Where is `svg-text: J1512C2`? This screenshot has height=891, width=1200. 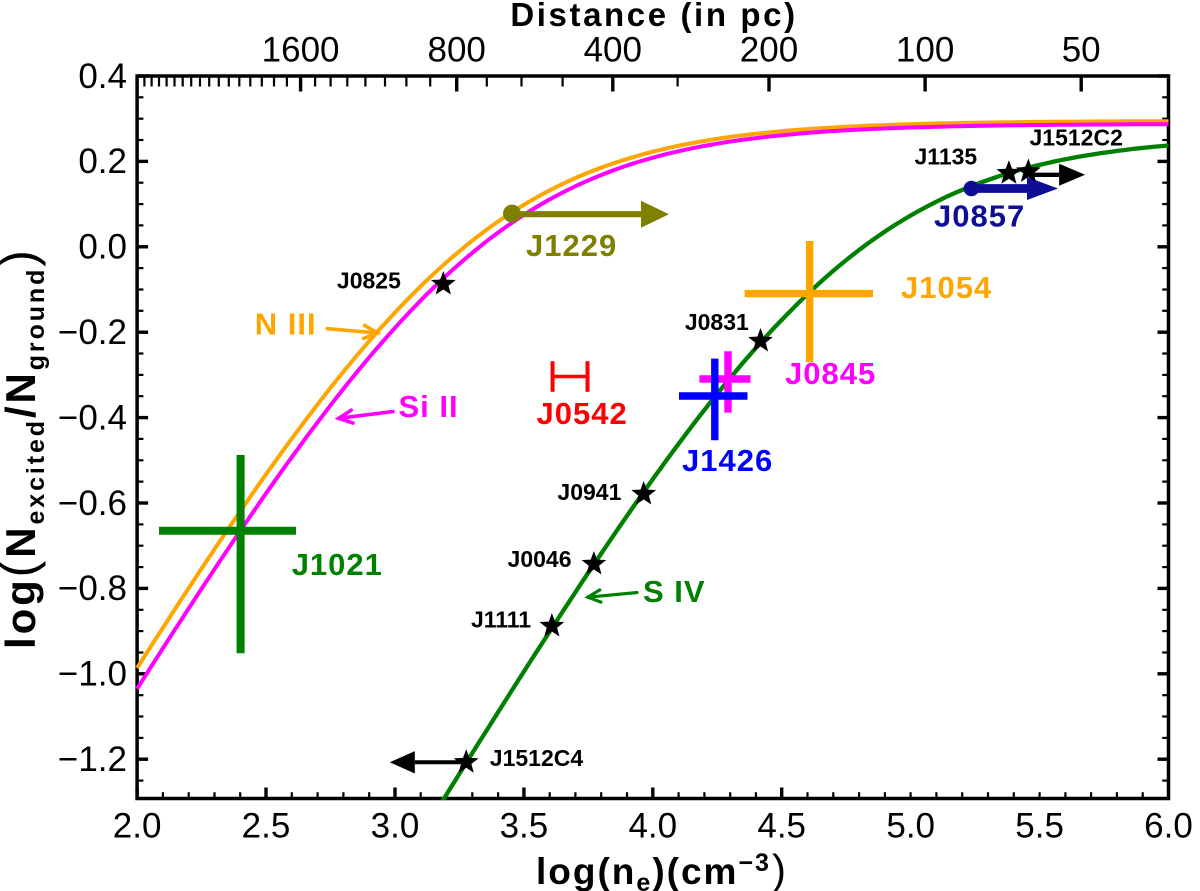
svg-text: J1512C2 is located at coordinates (1076, 137).